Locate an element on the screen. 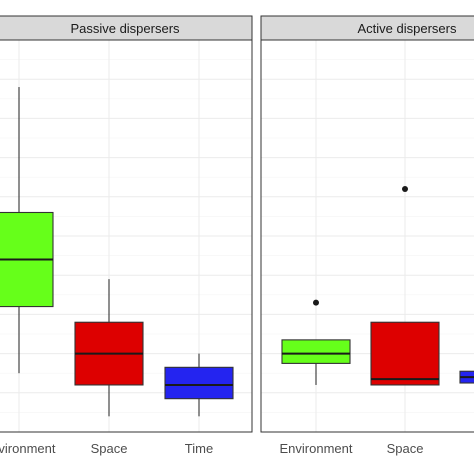 The width and height of the screenshot is (474, 474). x-tick-labels: EnvironmentSpaceTime is located at coordinates (352, 448).